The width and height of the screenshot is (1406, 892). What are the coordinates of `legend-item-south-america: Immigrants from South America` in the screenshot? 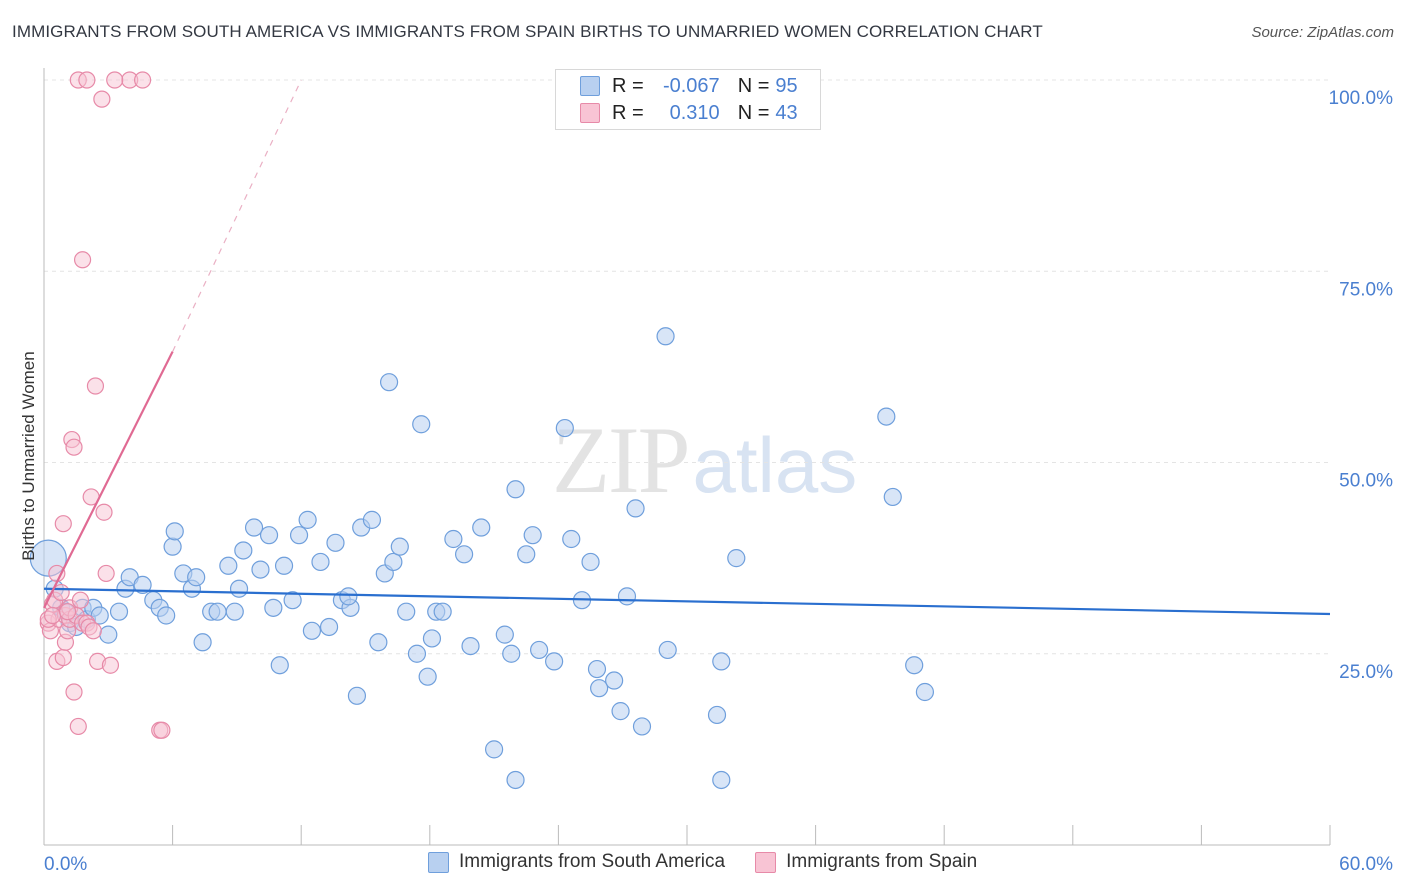 It's located at (576, 862).